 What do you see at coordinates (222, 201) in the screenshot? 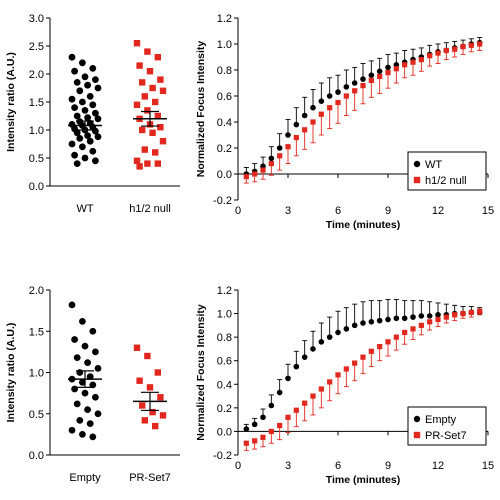
I see `y-tick-label: -0.2` at bounding box center [222, 201].